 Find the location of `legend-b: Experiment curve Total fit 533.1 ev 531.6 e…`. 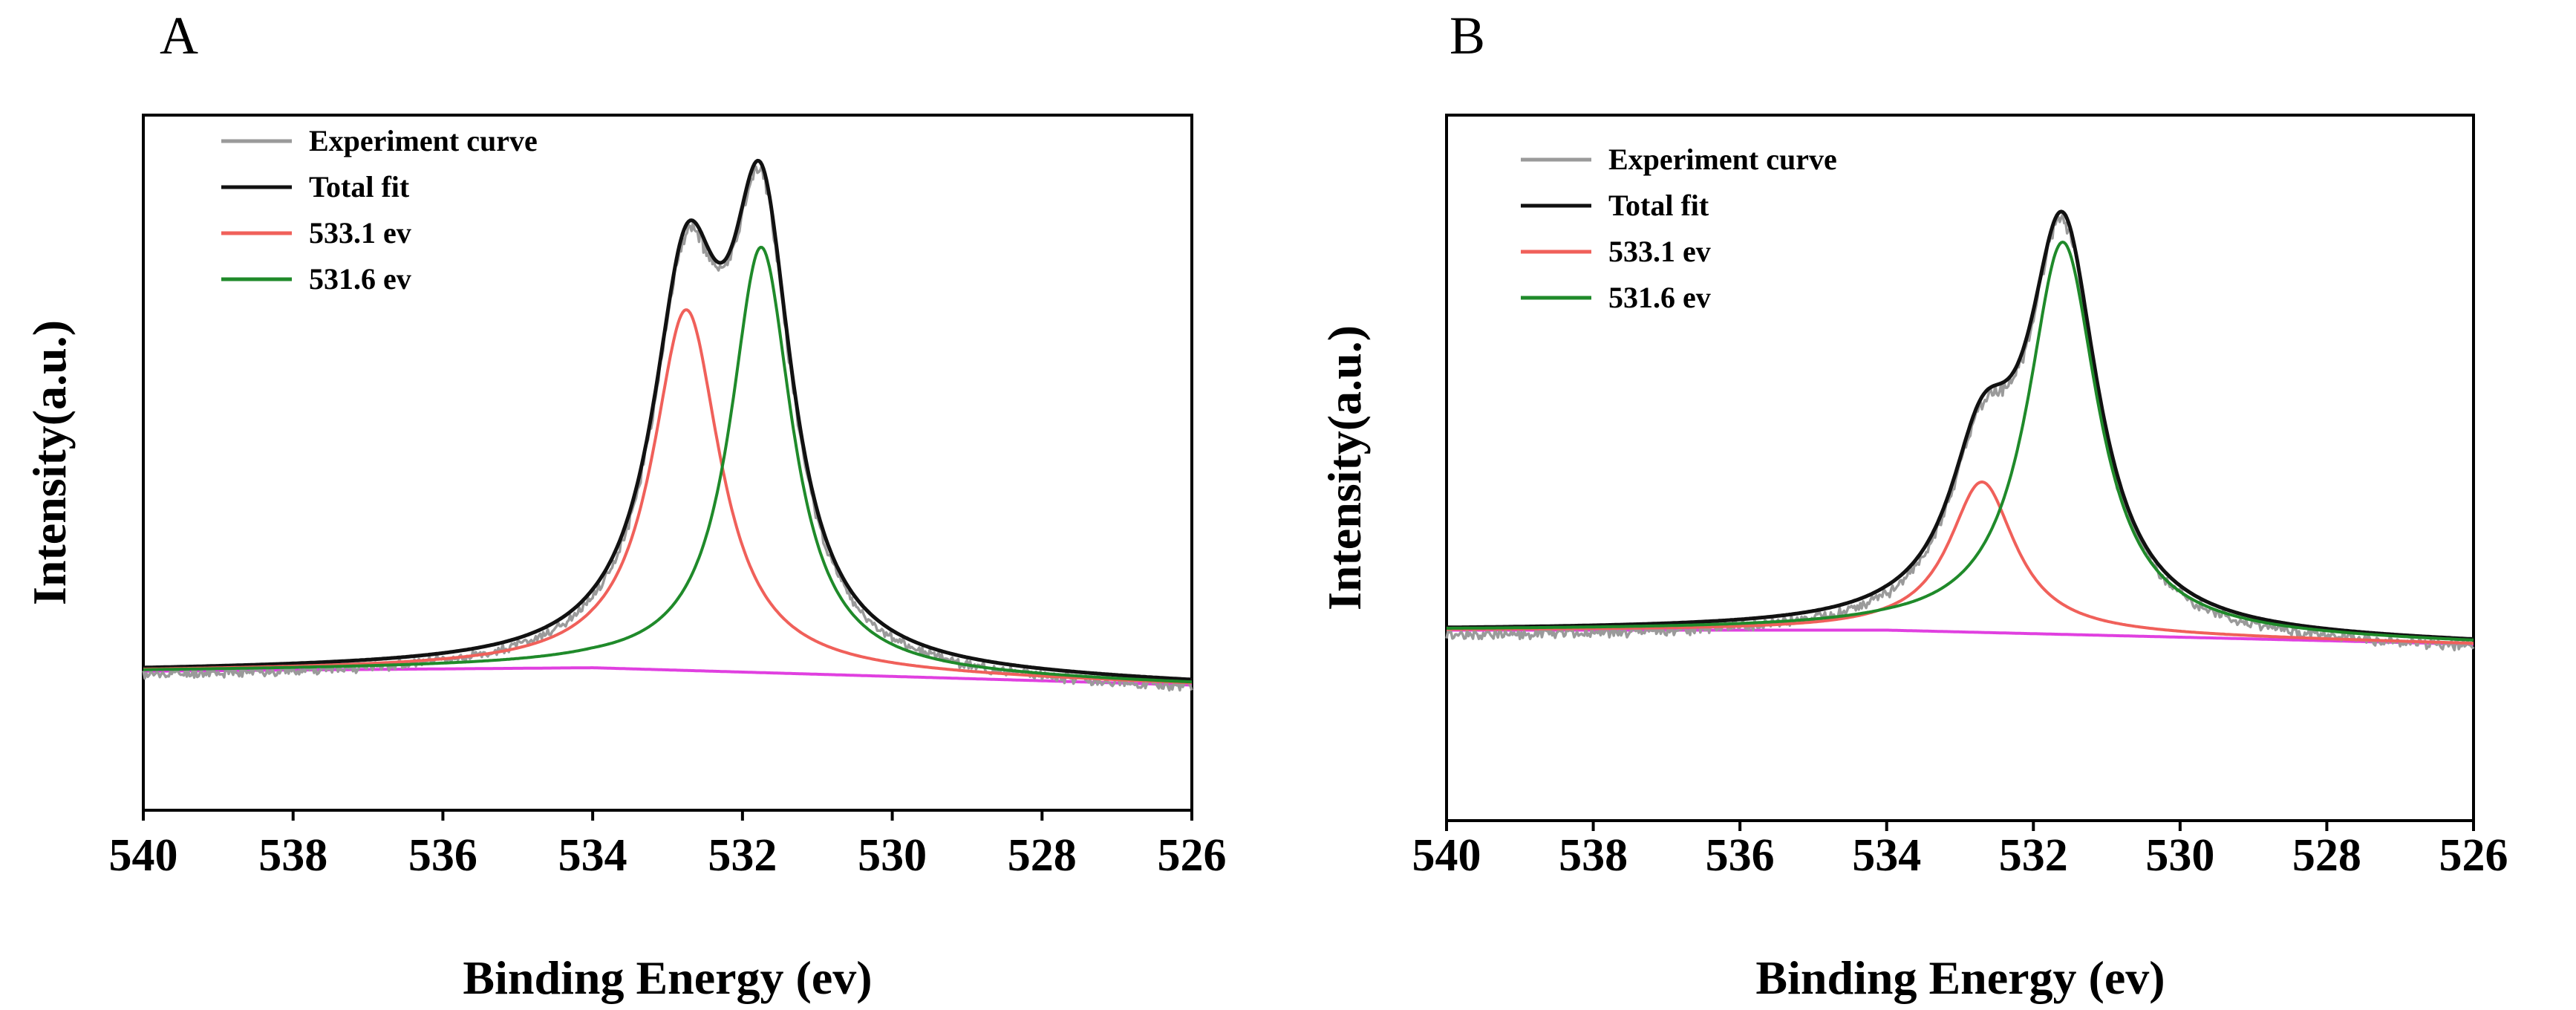

legend-b: Experiment curve Total fit 533.1 ev 531.6 e… is located at coordinates (1679, 229).